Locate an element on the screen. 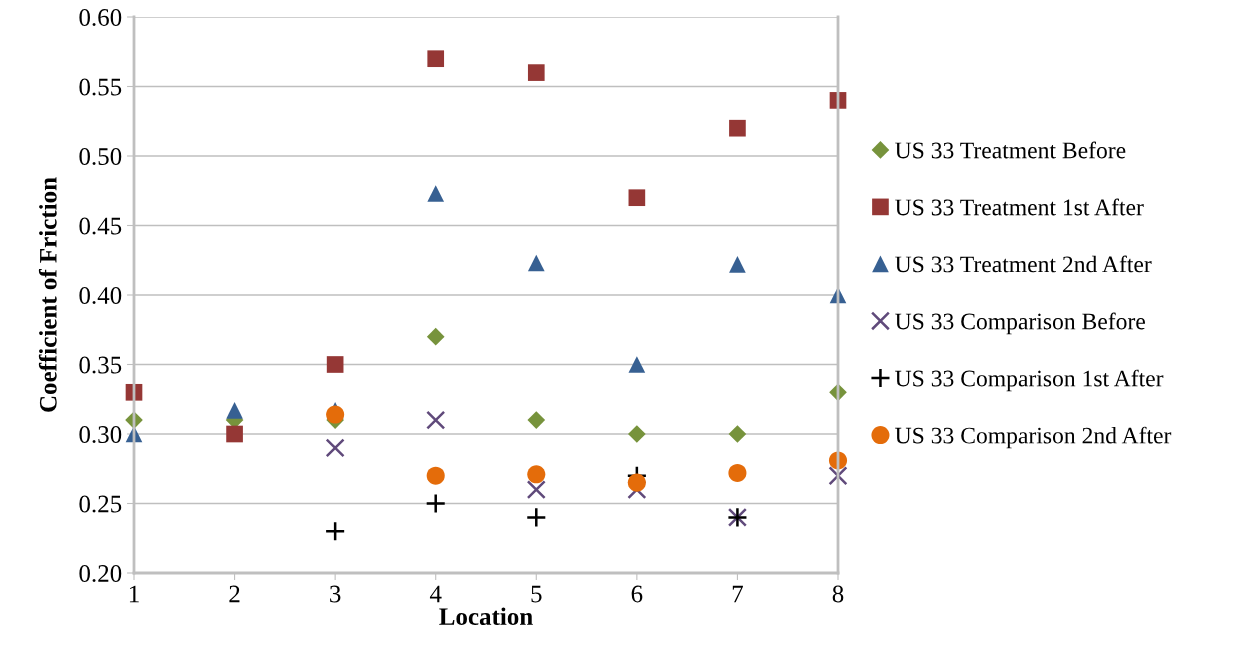 The image size is (1242, 645). y-tick-label: 0.30 is located at coordinates (100, 435).